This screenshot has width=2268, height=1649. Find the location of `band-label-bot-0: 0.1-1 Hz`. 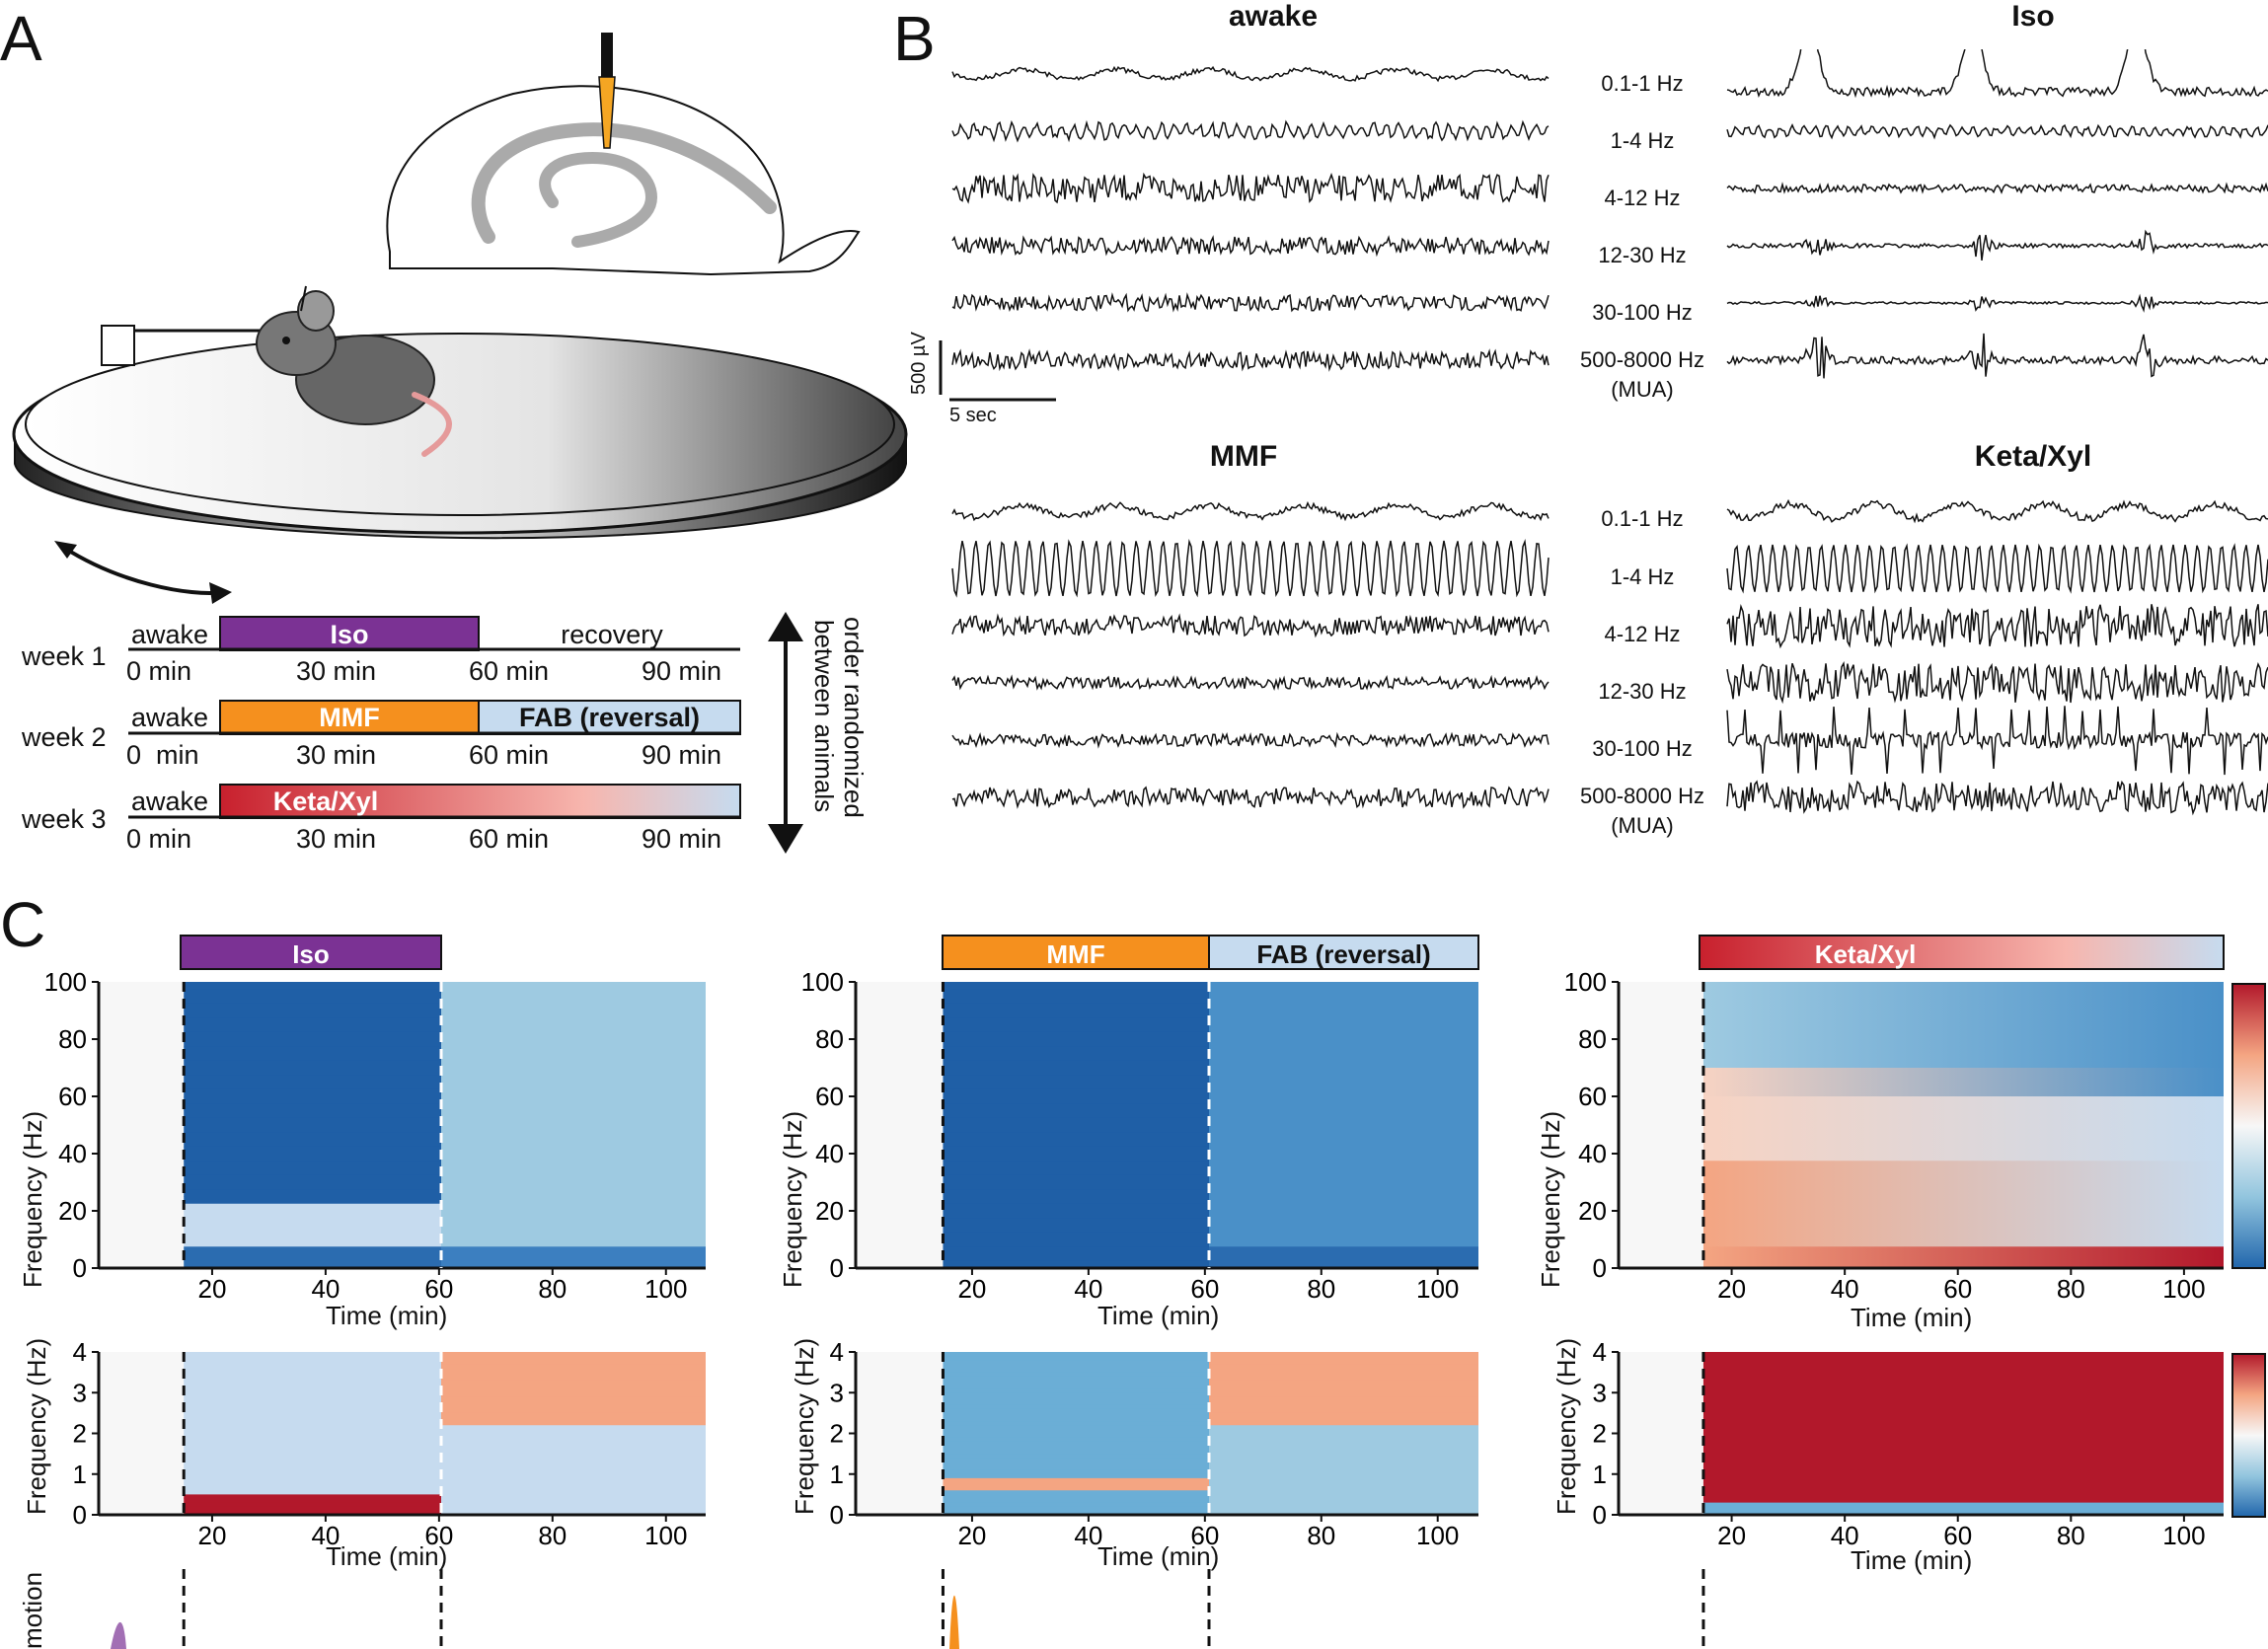

band-label-bot-0: 0.1-1 Hz is located at coordinates (1643, 518).